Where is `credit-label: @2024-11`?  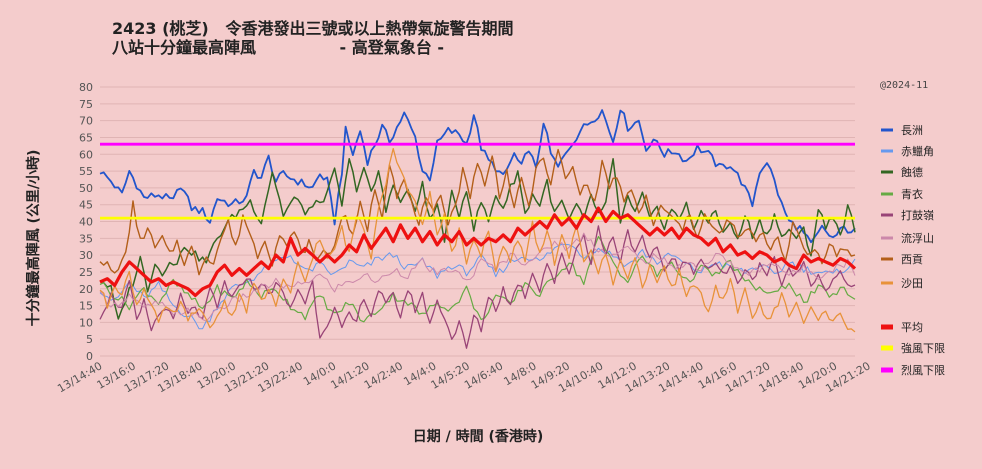 credit-label: @2024-11 is located at coordinates (904, 85).